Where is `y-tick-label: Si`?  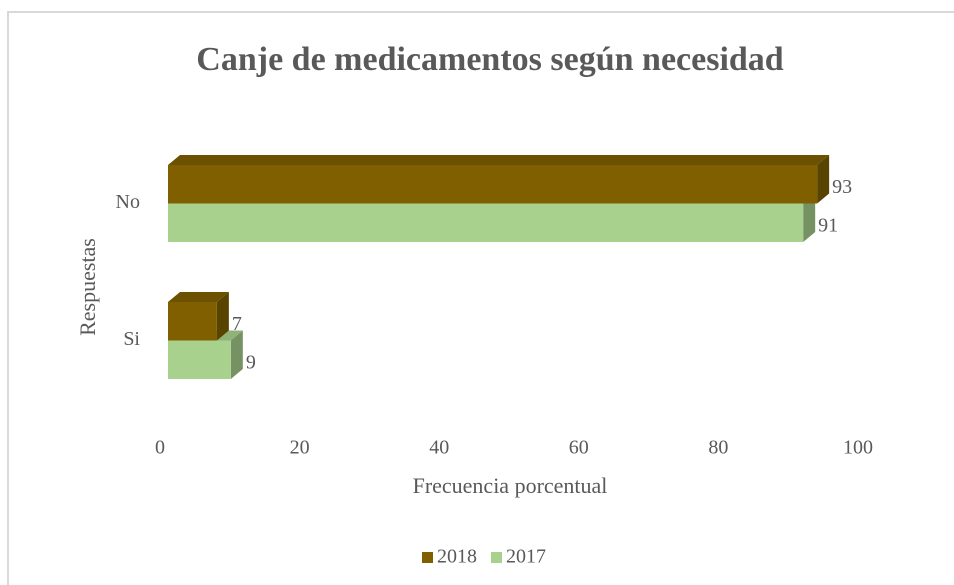
y-tick-label: Si is located at coordinates (131, 339).